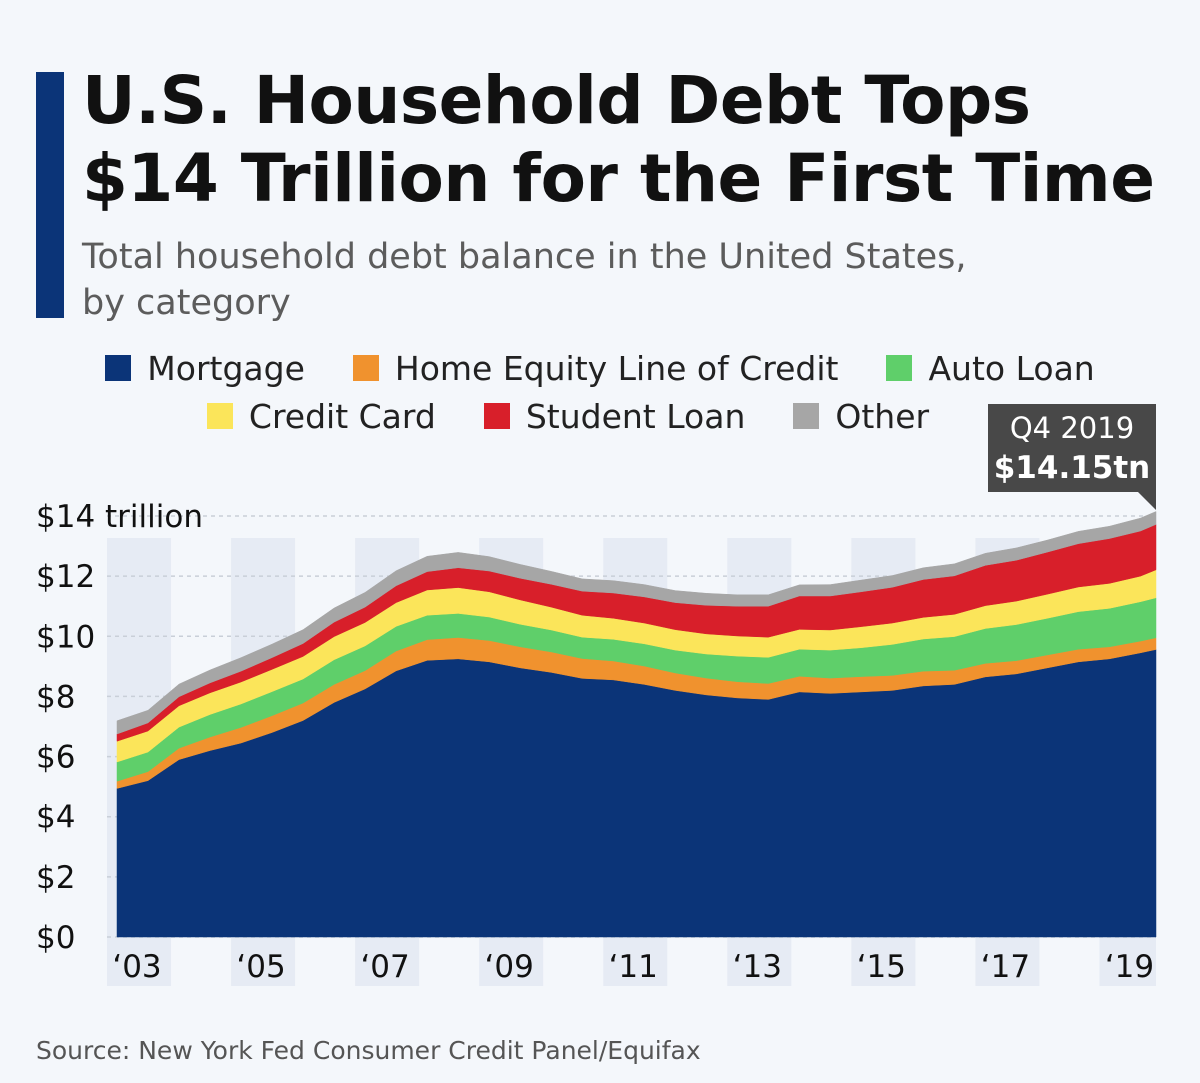  Describe the element at coordinates (65, 577) in the screenshot. I see `y-tick-label-12: $12` at that location.